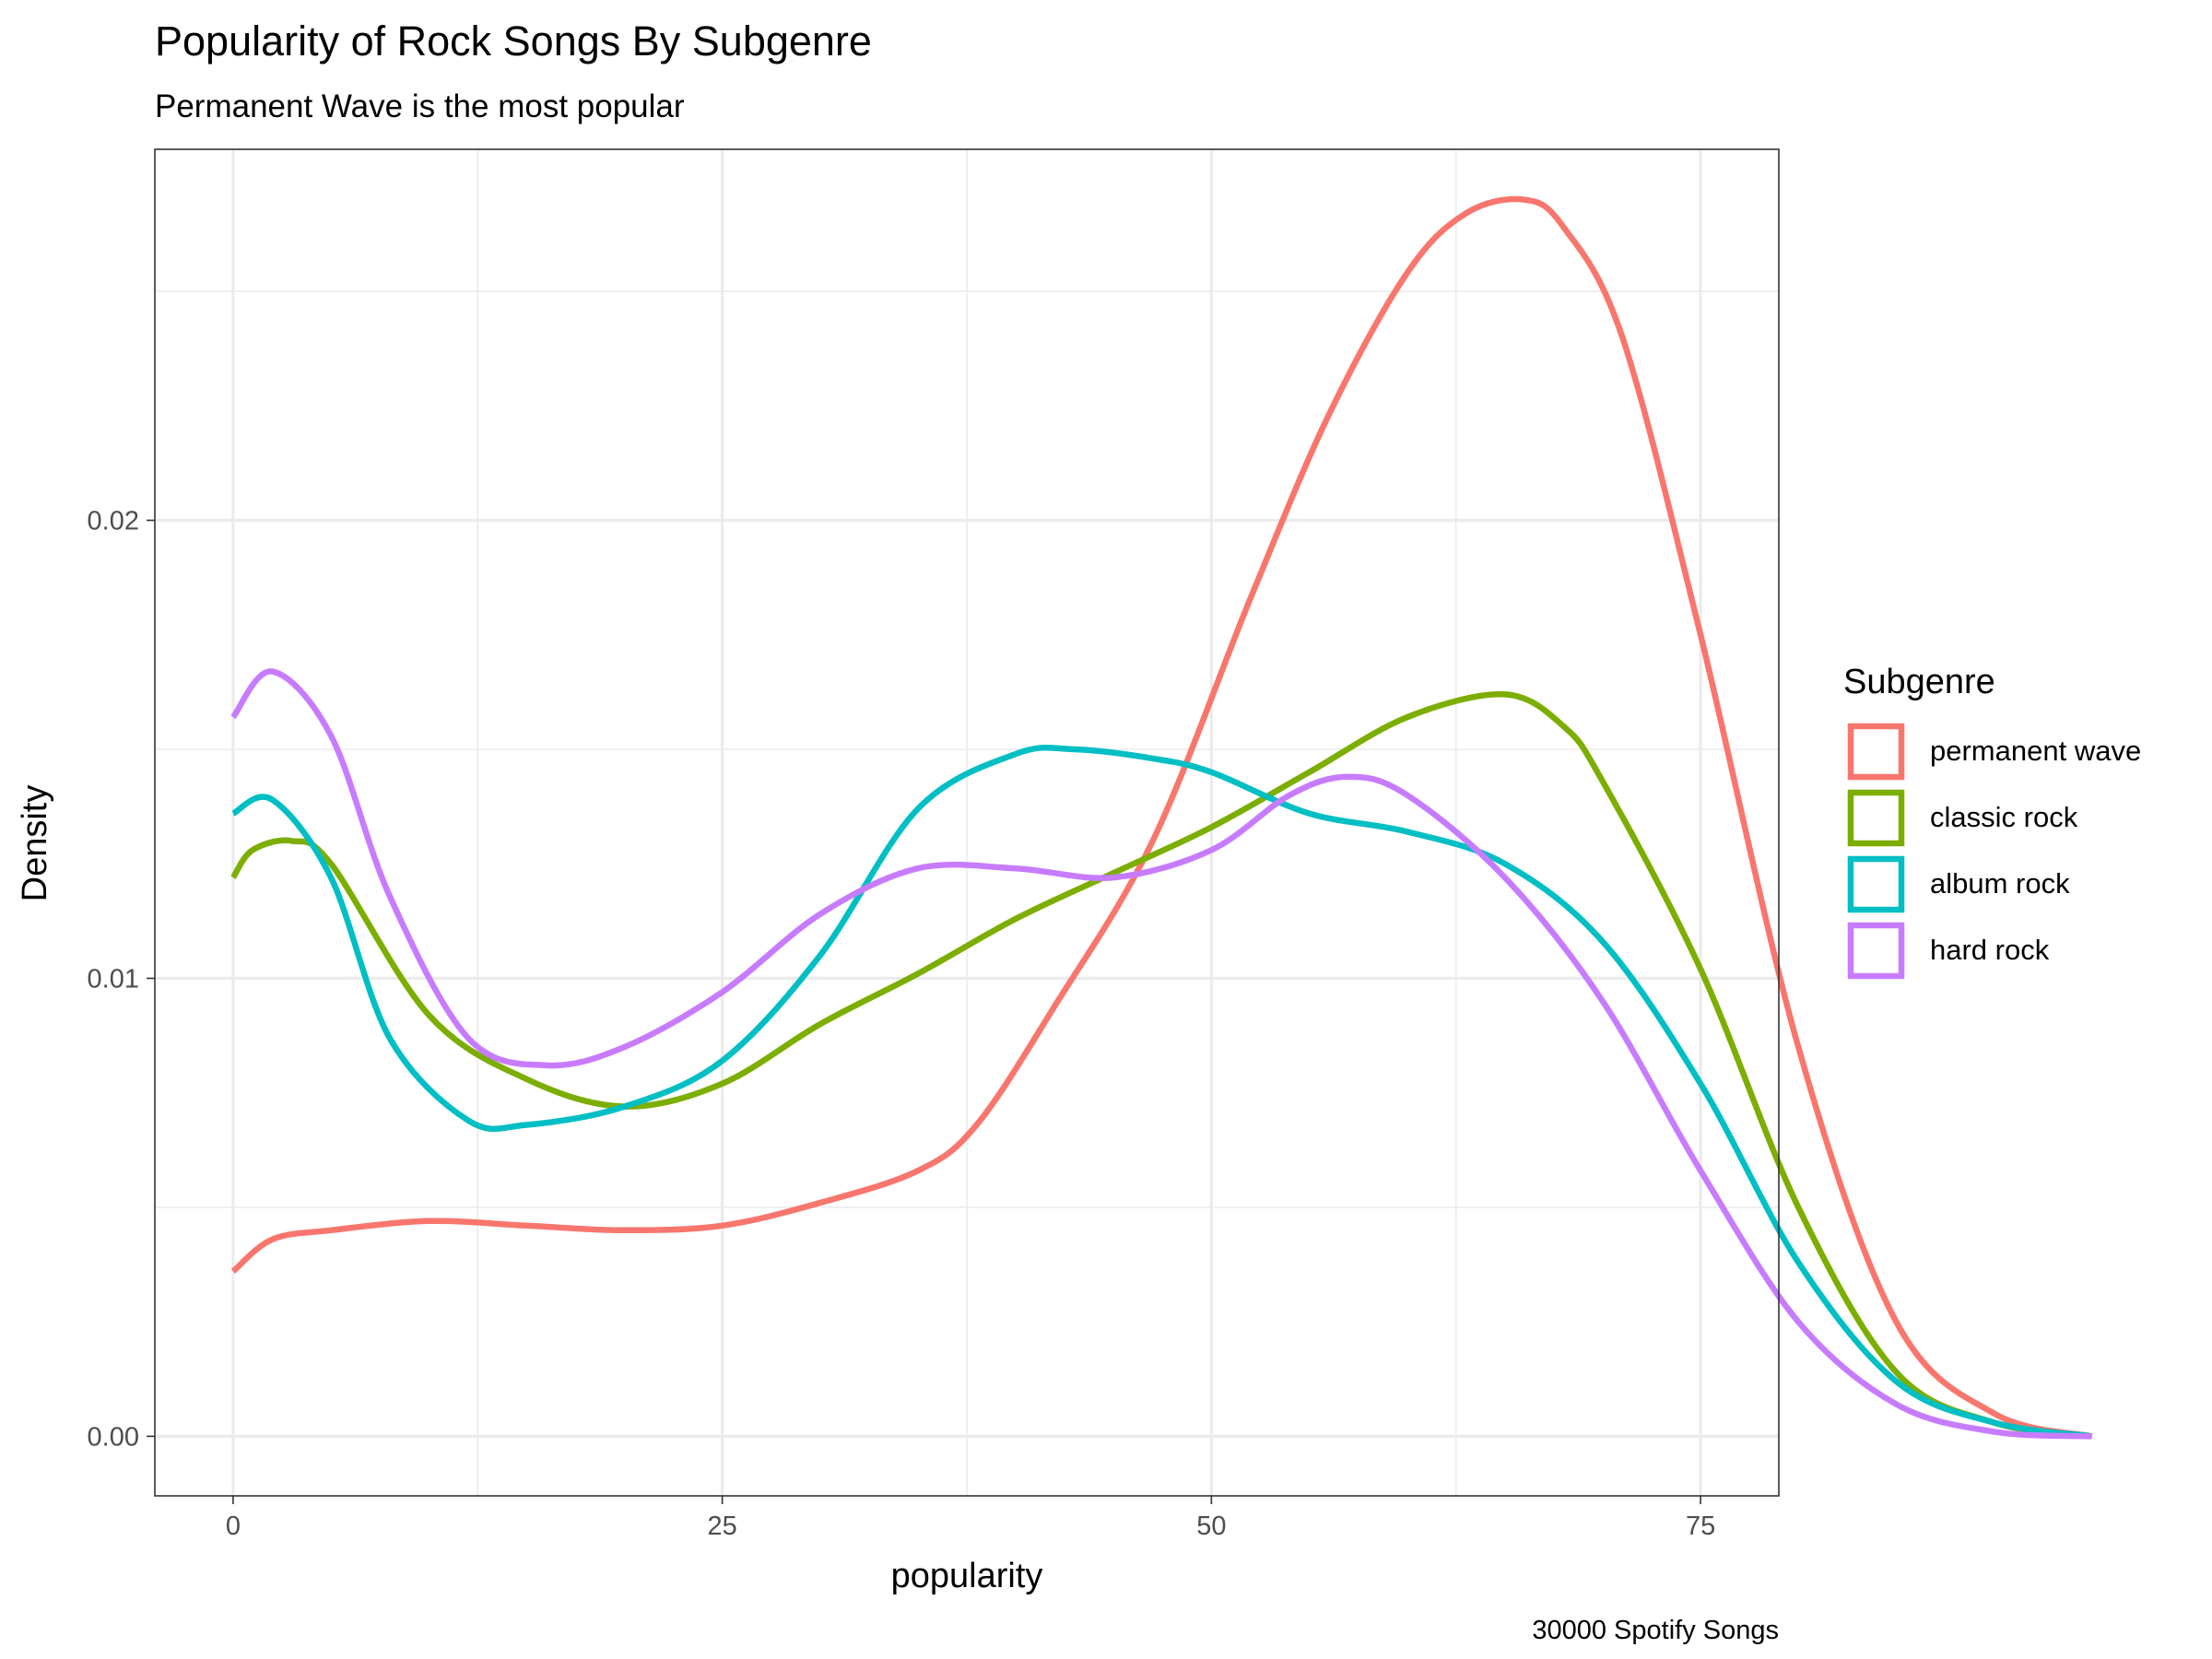 This screenshot has height=1659, width=2212. Describe the element at coordinates (1700, 1526) in the screenshot. I see `x-tick-label: 75` at that location.